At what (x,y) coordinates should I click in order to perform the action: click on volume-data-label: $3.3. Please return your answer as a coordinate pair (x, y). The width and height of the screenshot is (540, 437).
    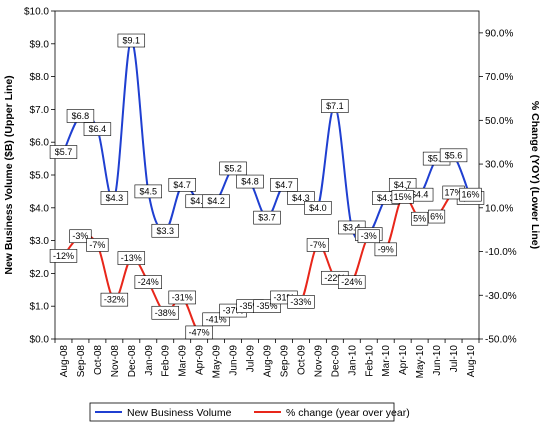
    Looking at the image, I should click on (165, 230).